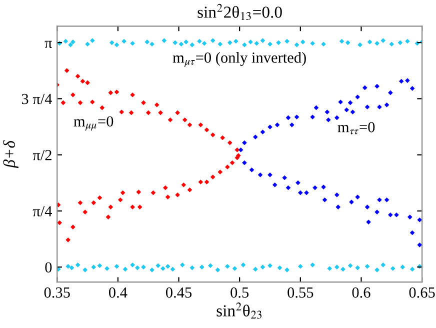 Image resolution: width=436 pixels, height=328 pixels. I want to click on x-tick-label: 0.55, so click(301, 292).